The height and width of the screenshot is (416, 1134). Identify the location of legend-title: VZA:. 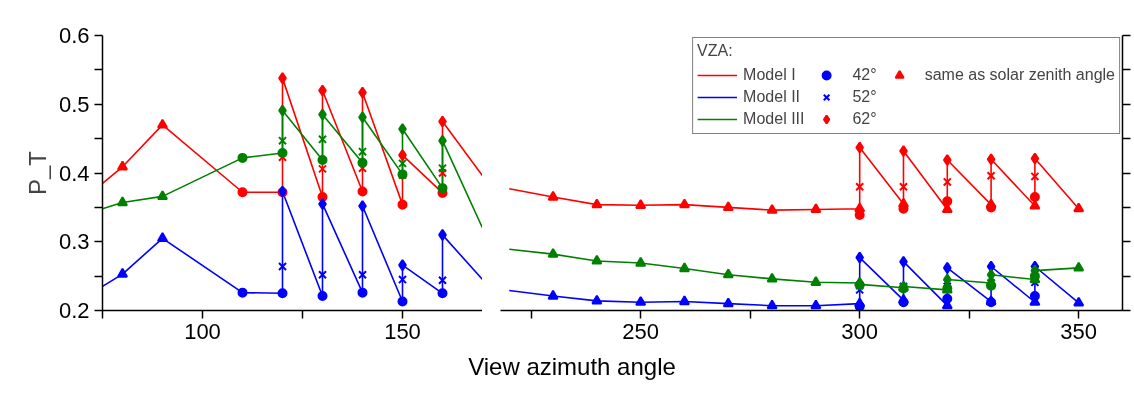
(715, 51).